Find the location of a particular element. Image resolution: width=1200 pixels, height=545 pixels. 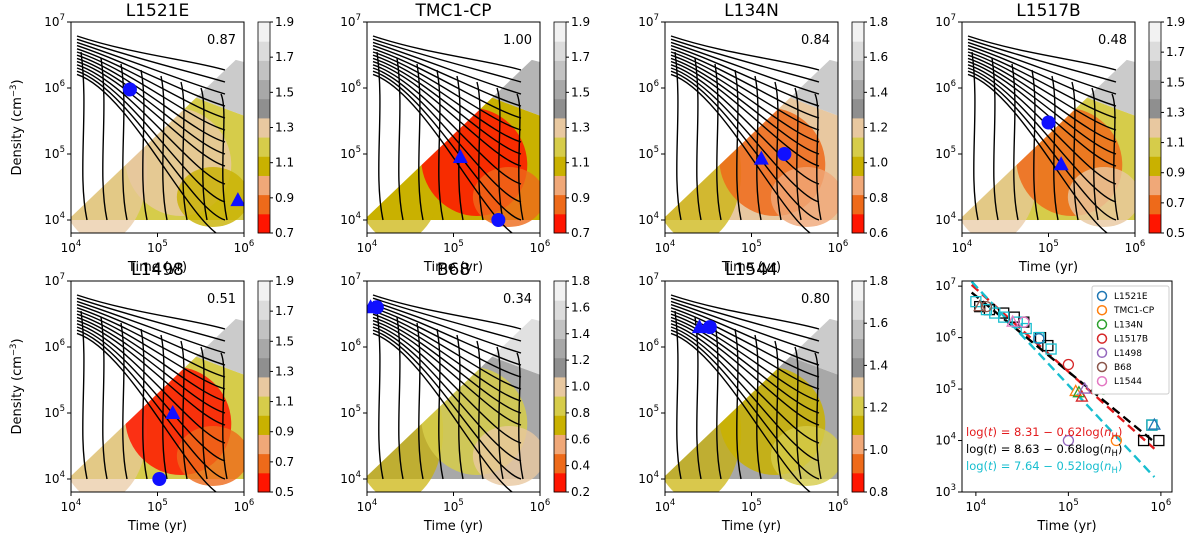

y-tick-label: 10⁶ is located at coordinates (945, 337).